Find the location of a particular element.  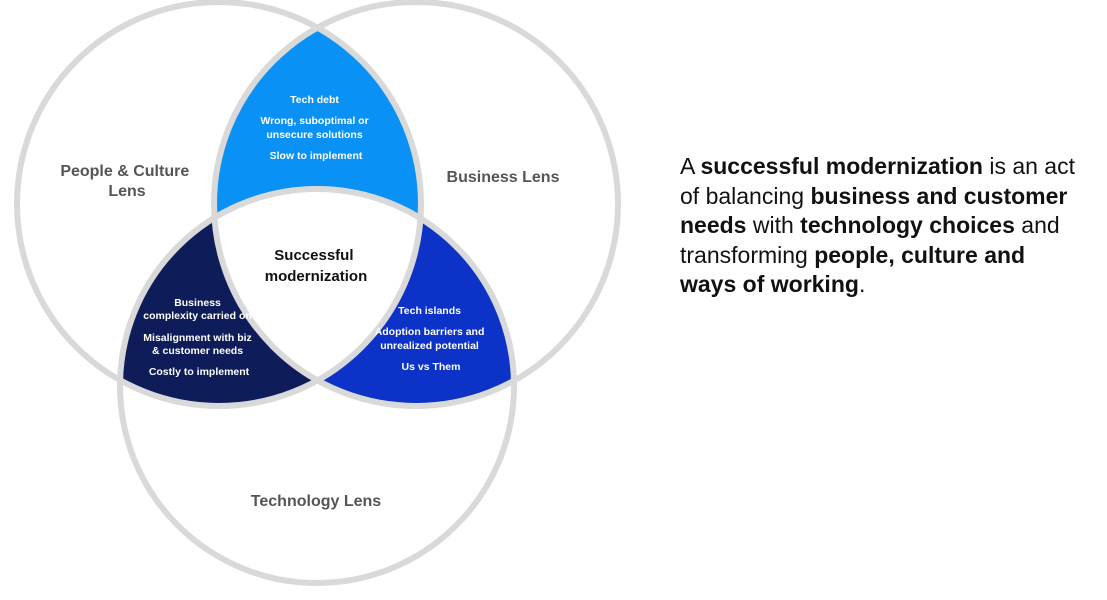

tech-islands-item: Tech islands is located at coordinates (429, 311).